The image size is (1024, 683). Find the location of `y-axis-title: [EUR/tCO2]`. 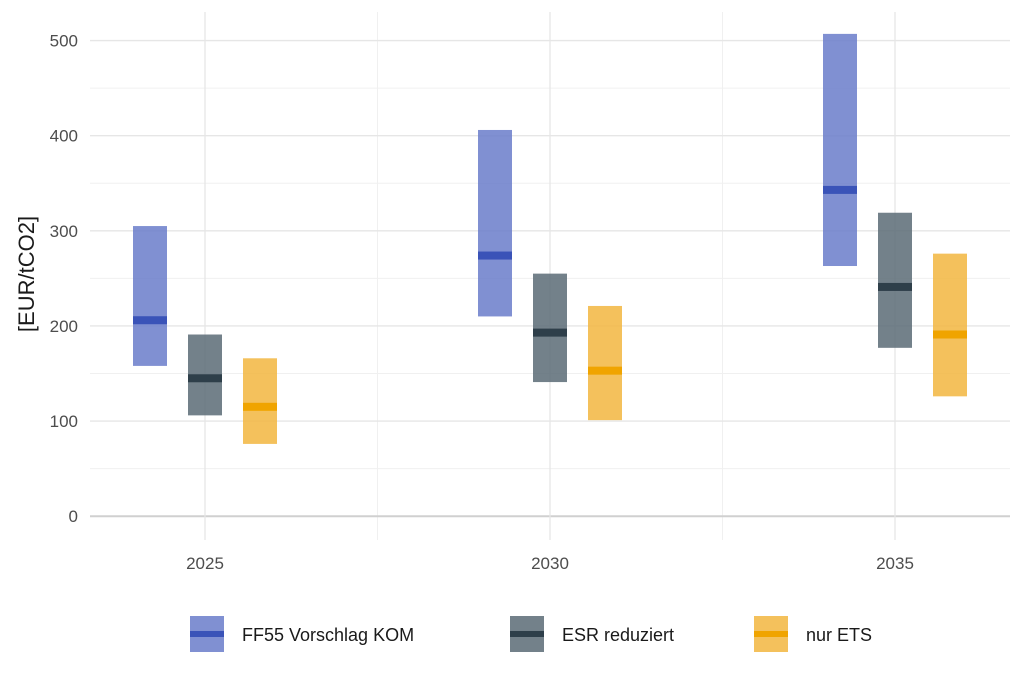

y-axis-title: [EUR/tCO2] is located at coordinates (26, 274).